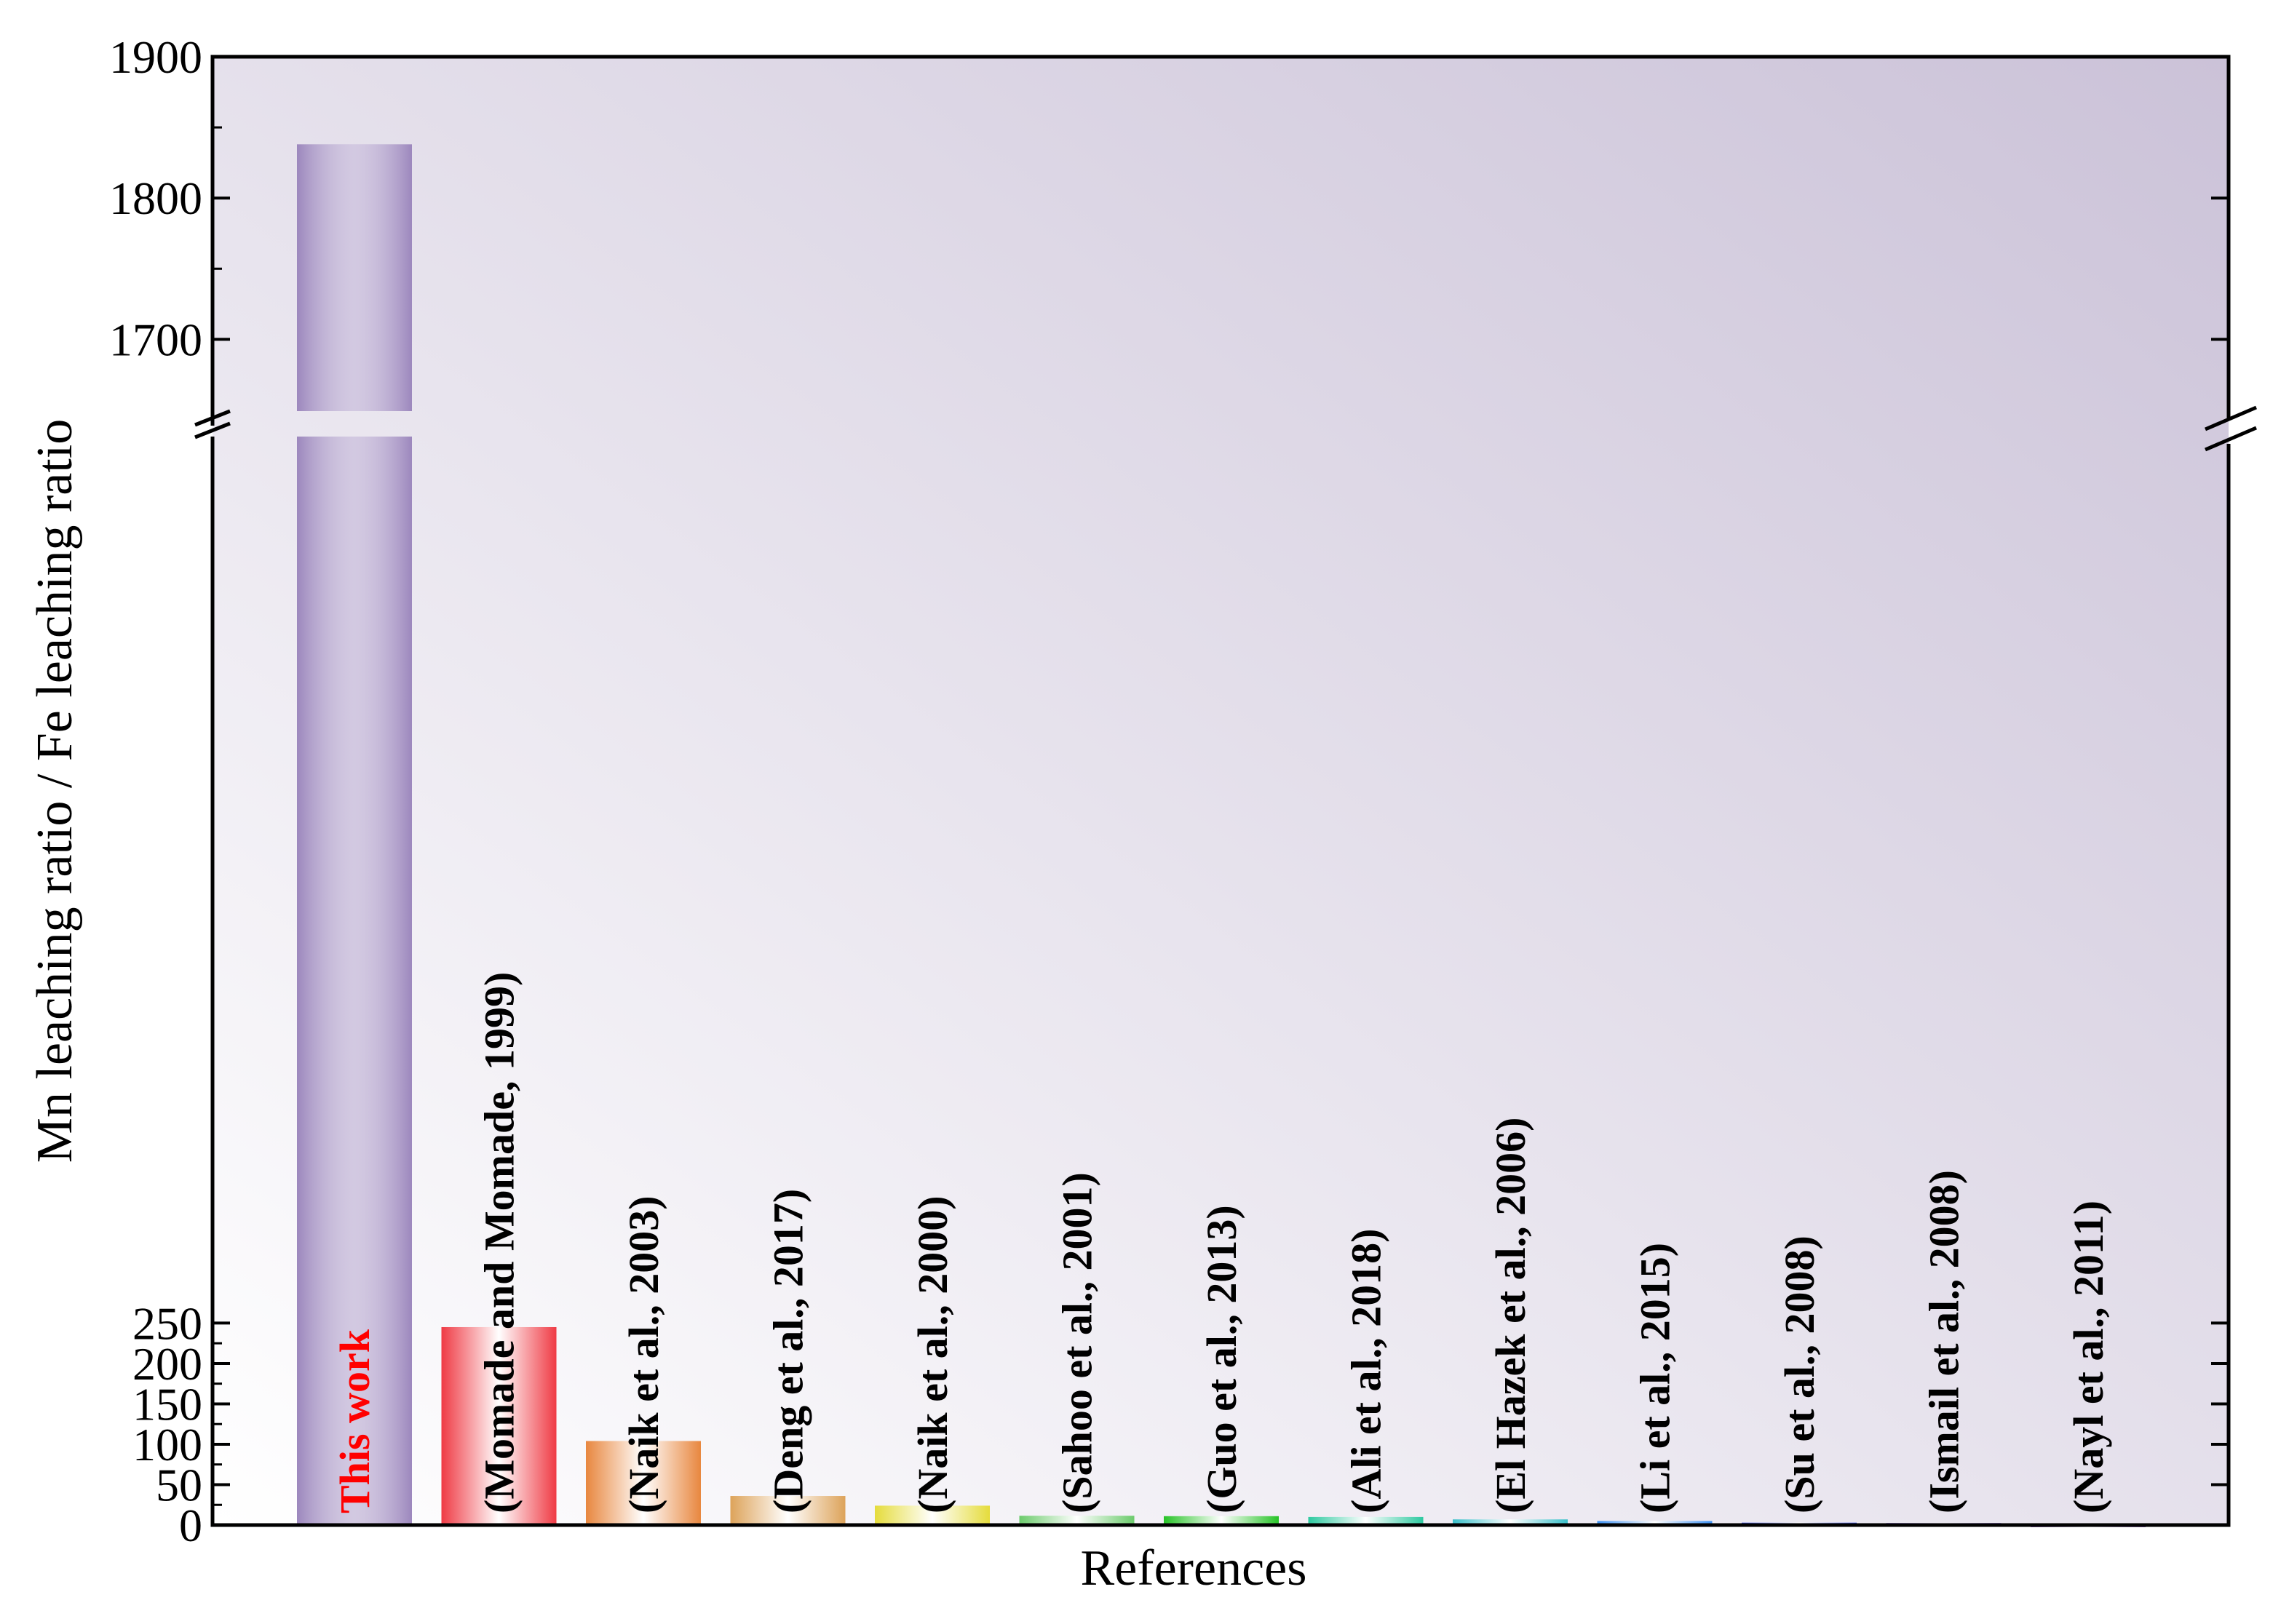 The width and height of the screenshot is (2289, 1624). Describe the element at coordinates (643, 1354) in the screenshot. I see `bar-label-2: (Naik et al., 2003)` at that location.